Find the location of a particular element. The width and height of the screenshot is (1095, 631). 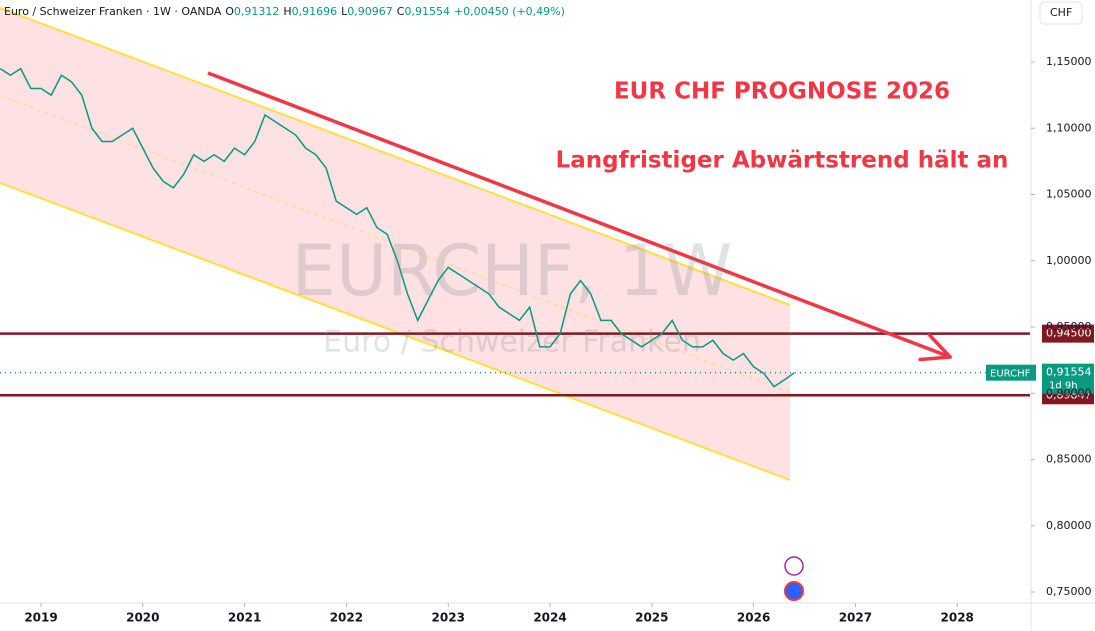

x-tick-label: 2027 is located at coordinates (855, 618).